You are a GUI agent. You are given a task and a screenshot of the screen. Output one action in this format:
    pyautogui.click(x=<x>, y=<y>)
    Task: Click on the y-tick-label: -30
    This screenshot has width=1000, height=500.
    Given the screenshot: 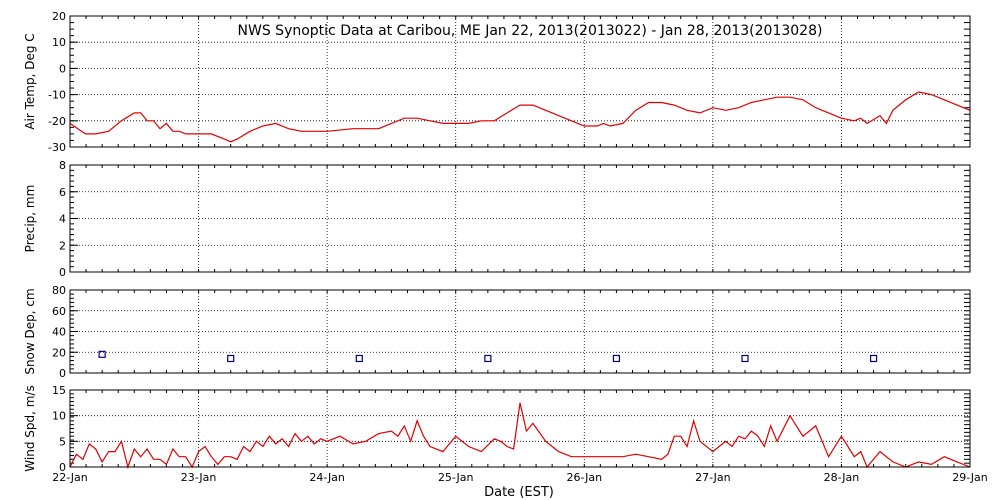 What is the action you would take?
    pyautogui.click(x=57, y=147)
    